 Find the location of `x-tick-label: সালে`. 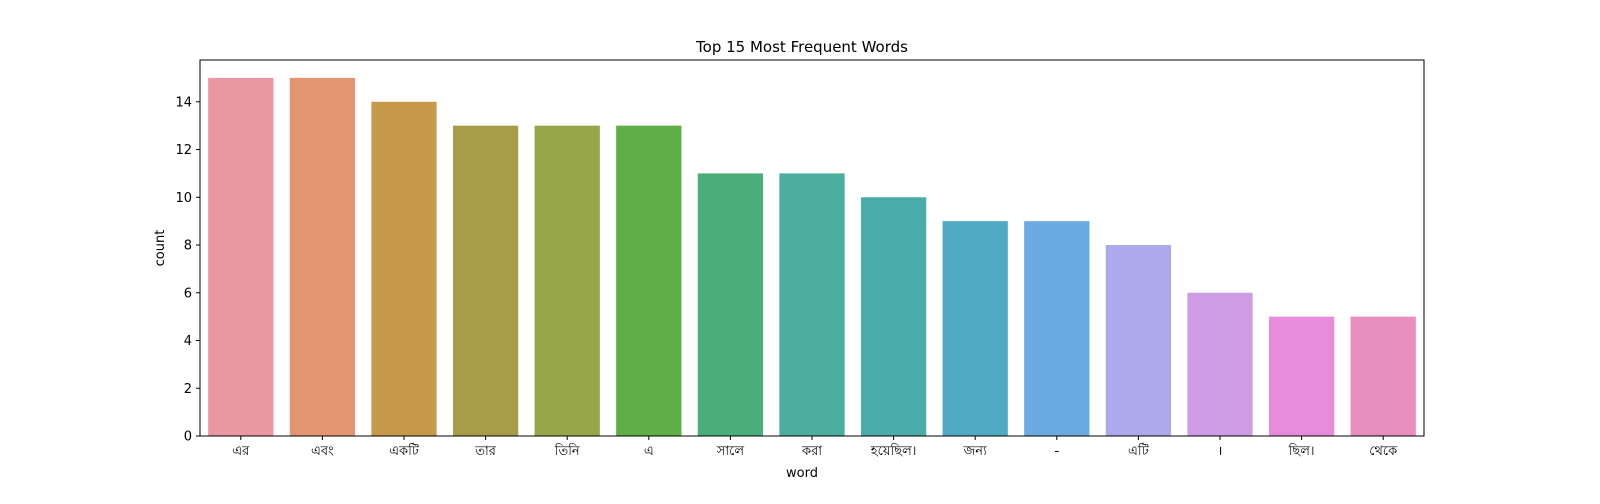

x-tick-label: সালে is located at coordinates (730, 451).